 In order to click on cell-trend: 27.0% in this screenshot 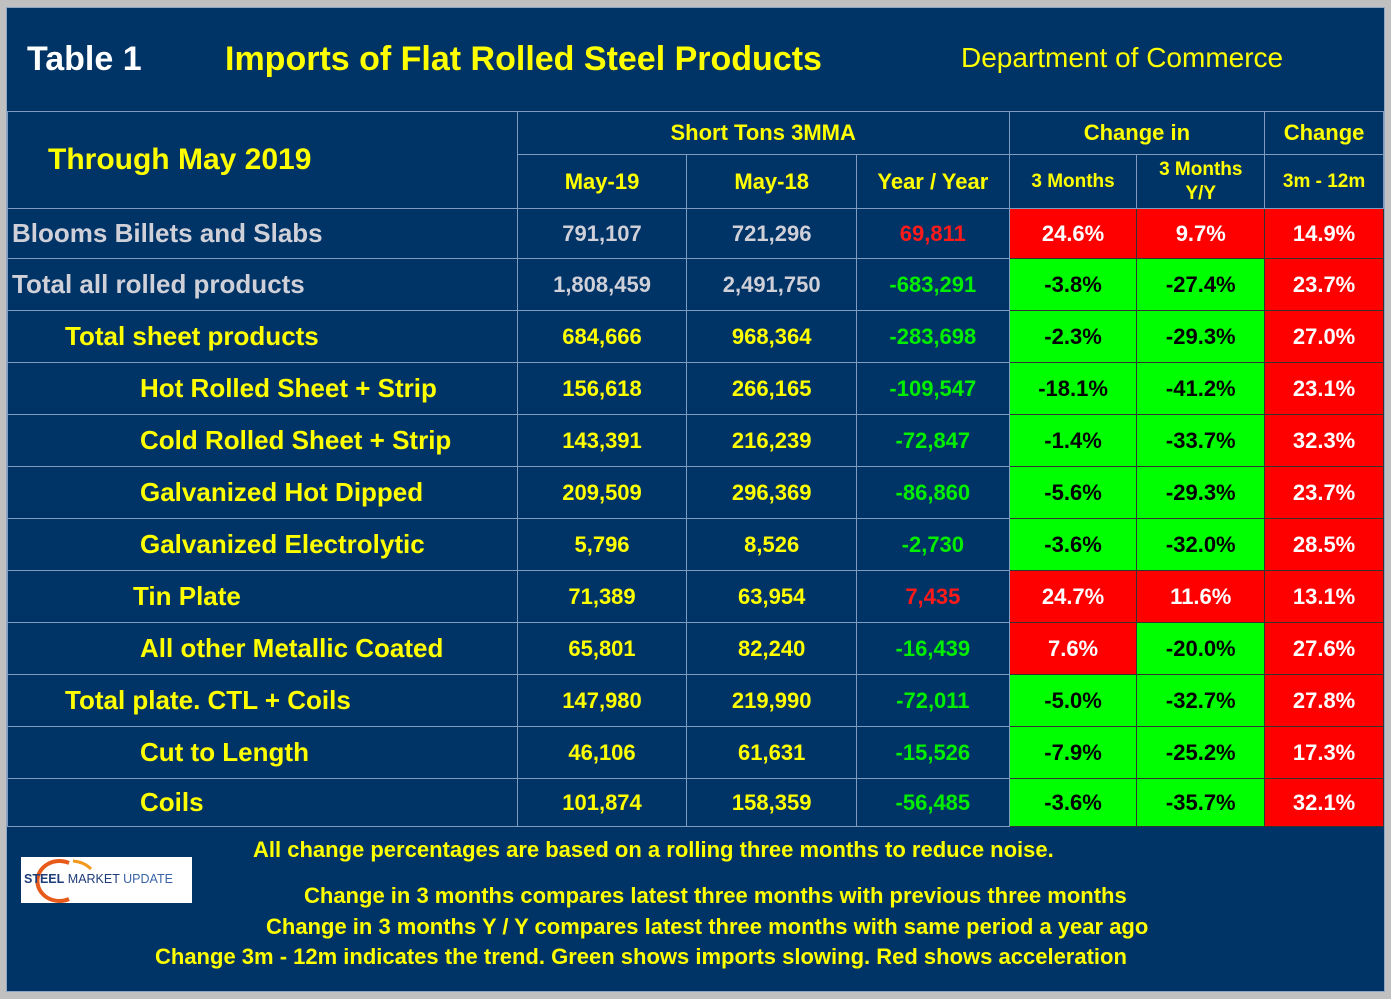, I will do `click(1324, 336)`.